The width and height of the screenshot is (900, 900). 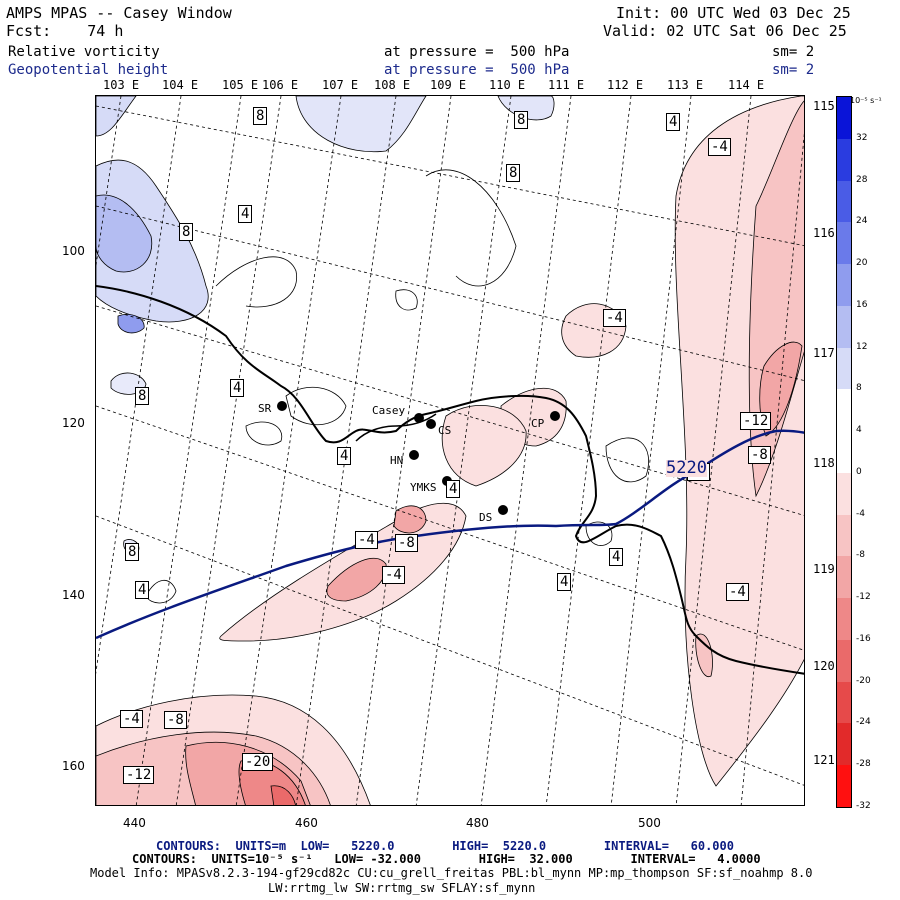 What do you see at coordinates (733, 13) in the screenshot?
I see `init-time: Init: 00 UTC Wed 03 Dec 25` at bounding box center [733, 13].